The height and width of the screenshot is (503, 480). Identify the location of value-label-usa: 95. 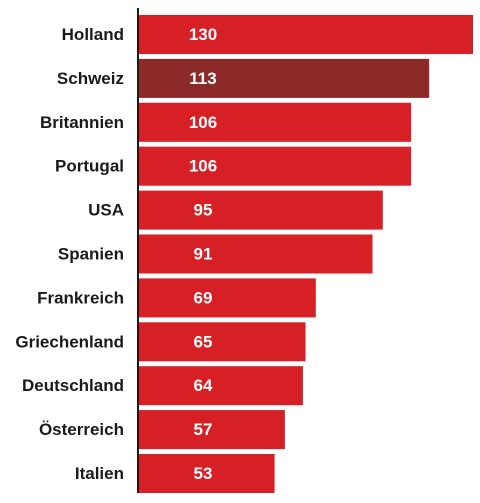
(203, 210).